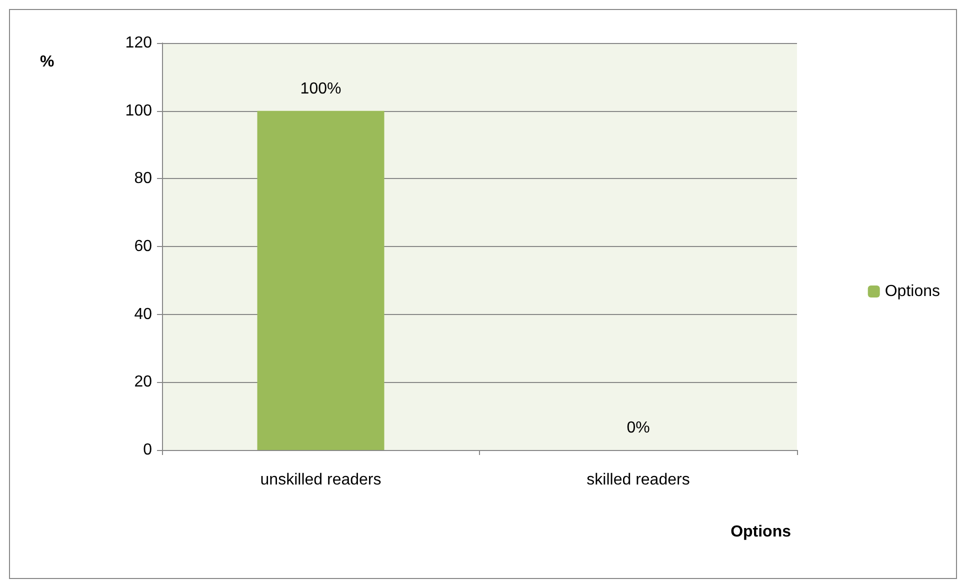 The height and width of the screenshot is (583, 959). I want to click on x-tick-label: skilled readers, so click(638, 480).